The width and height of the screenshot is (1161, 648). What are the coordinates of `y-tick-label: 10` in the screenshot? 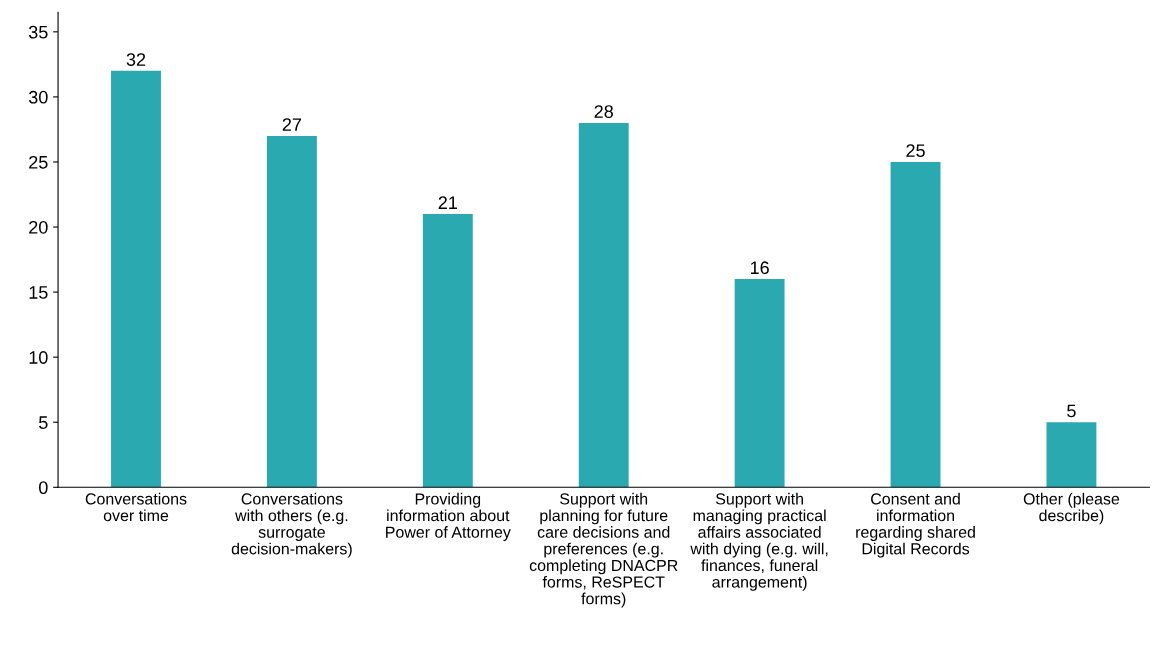 It's located at (38, 357).